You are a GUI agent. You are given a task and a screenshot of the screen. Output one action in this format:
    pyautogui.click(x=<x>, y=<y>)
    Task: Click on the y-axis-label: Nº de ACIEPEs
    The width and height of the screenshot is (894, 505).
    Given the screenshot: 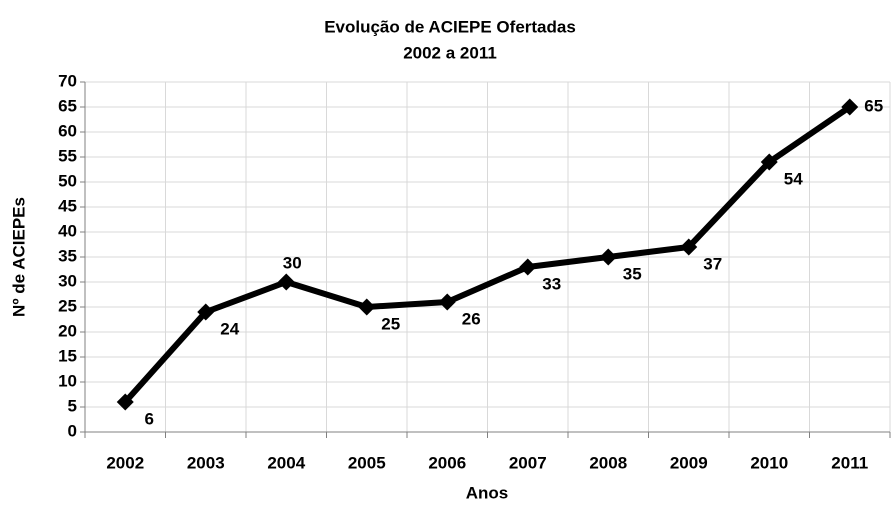 What is the action you would take?
    pyautogui.click(x=18, y=257)
    